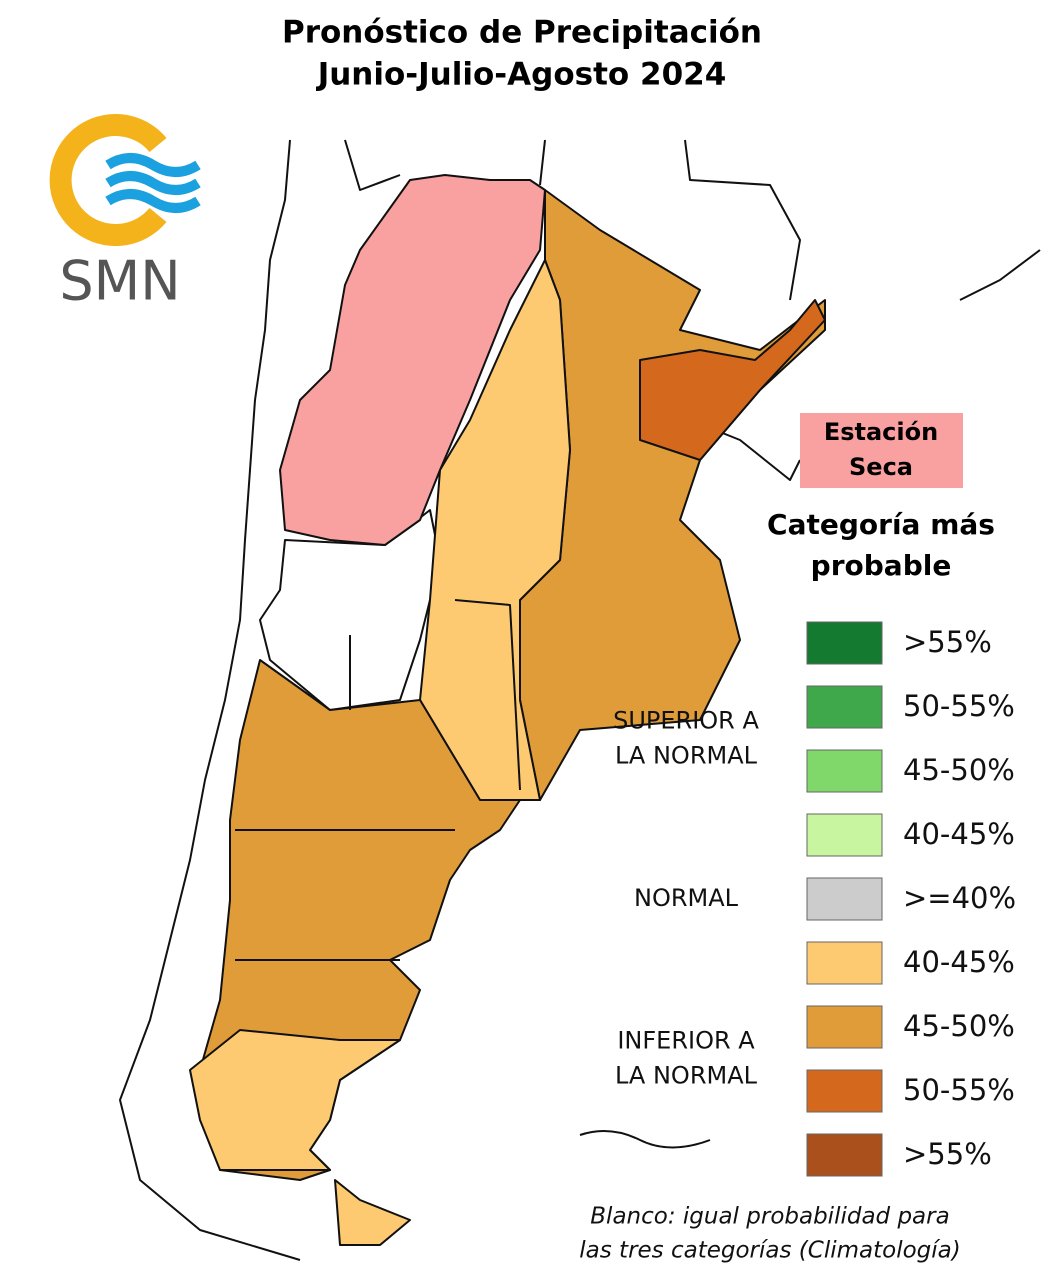  What do you see at coordinates (119, 281) in the screenshot?
I see `logo-text: SMN` at bounding box center [119, 281].